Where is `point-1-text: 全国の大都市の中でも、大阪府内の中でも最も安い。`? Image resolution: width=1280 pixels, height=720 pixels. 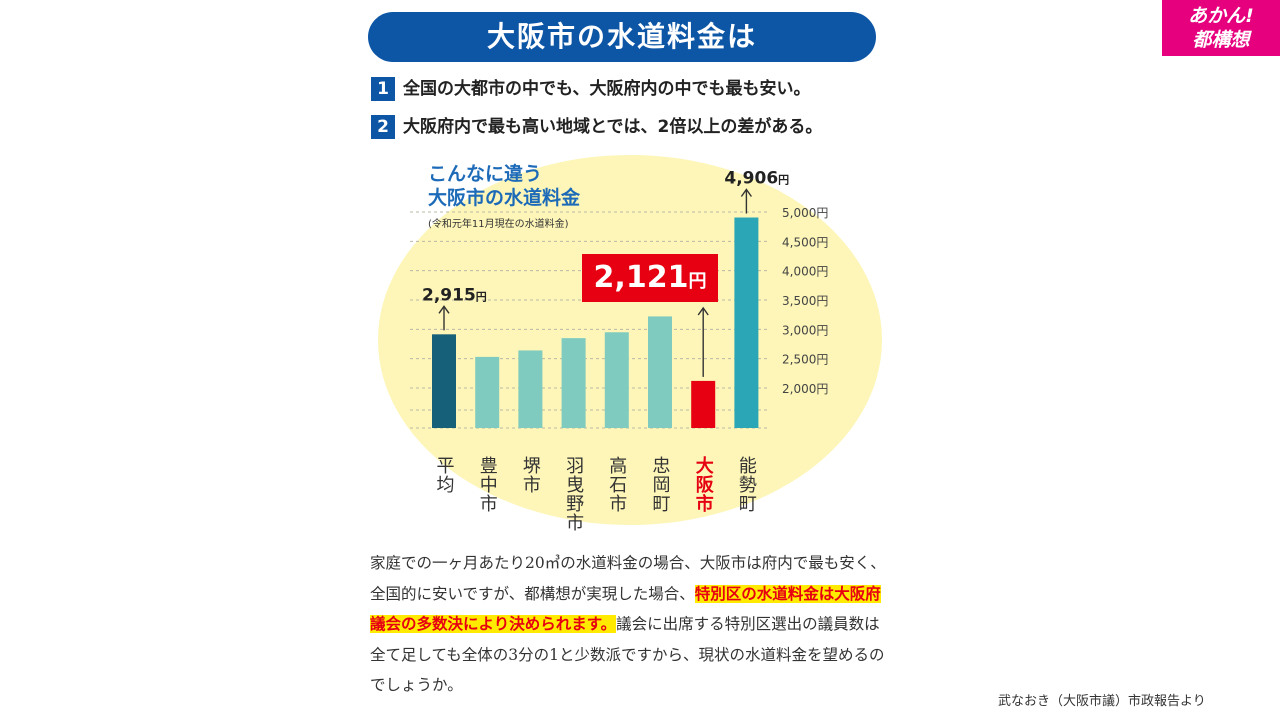 point-1-text: 全国の大都市の中でも、大阪府内の中でも最も安い。 is located at coordinates (607, 89).